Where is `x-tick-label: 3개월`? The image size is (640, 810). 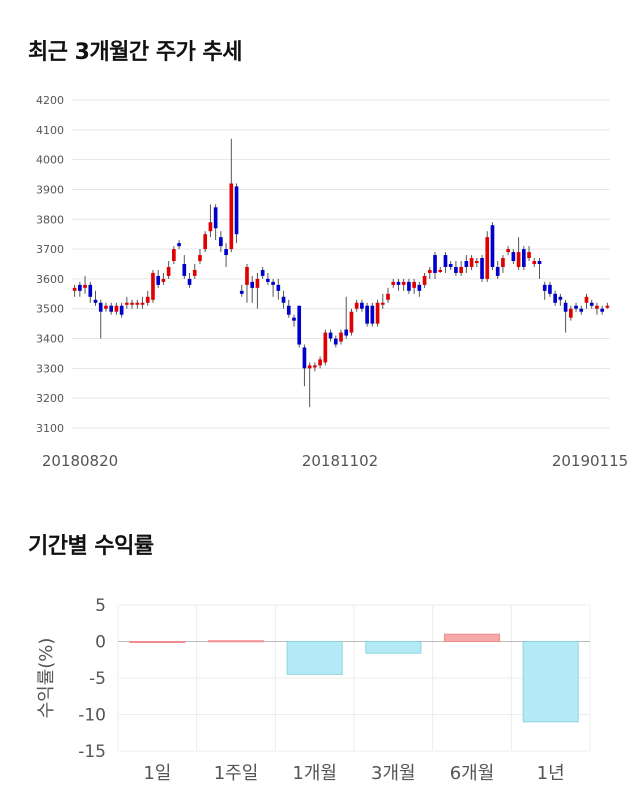
x-tick-label: 3개월 is located at coordinates (393, 773).